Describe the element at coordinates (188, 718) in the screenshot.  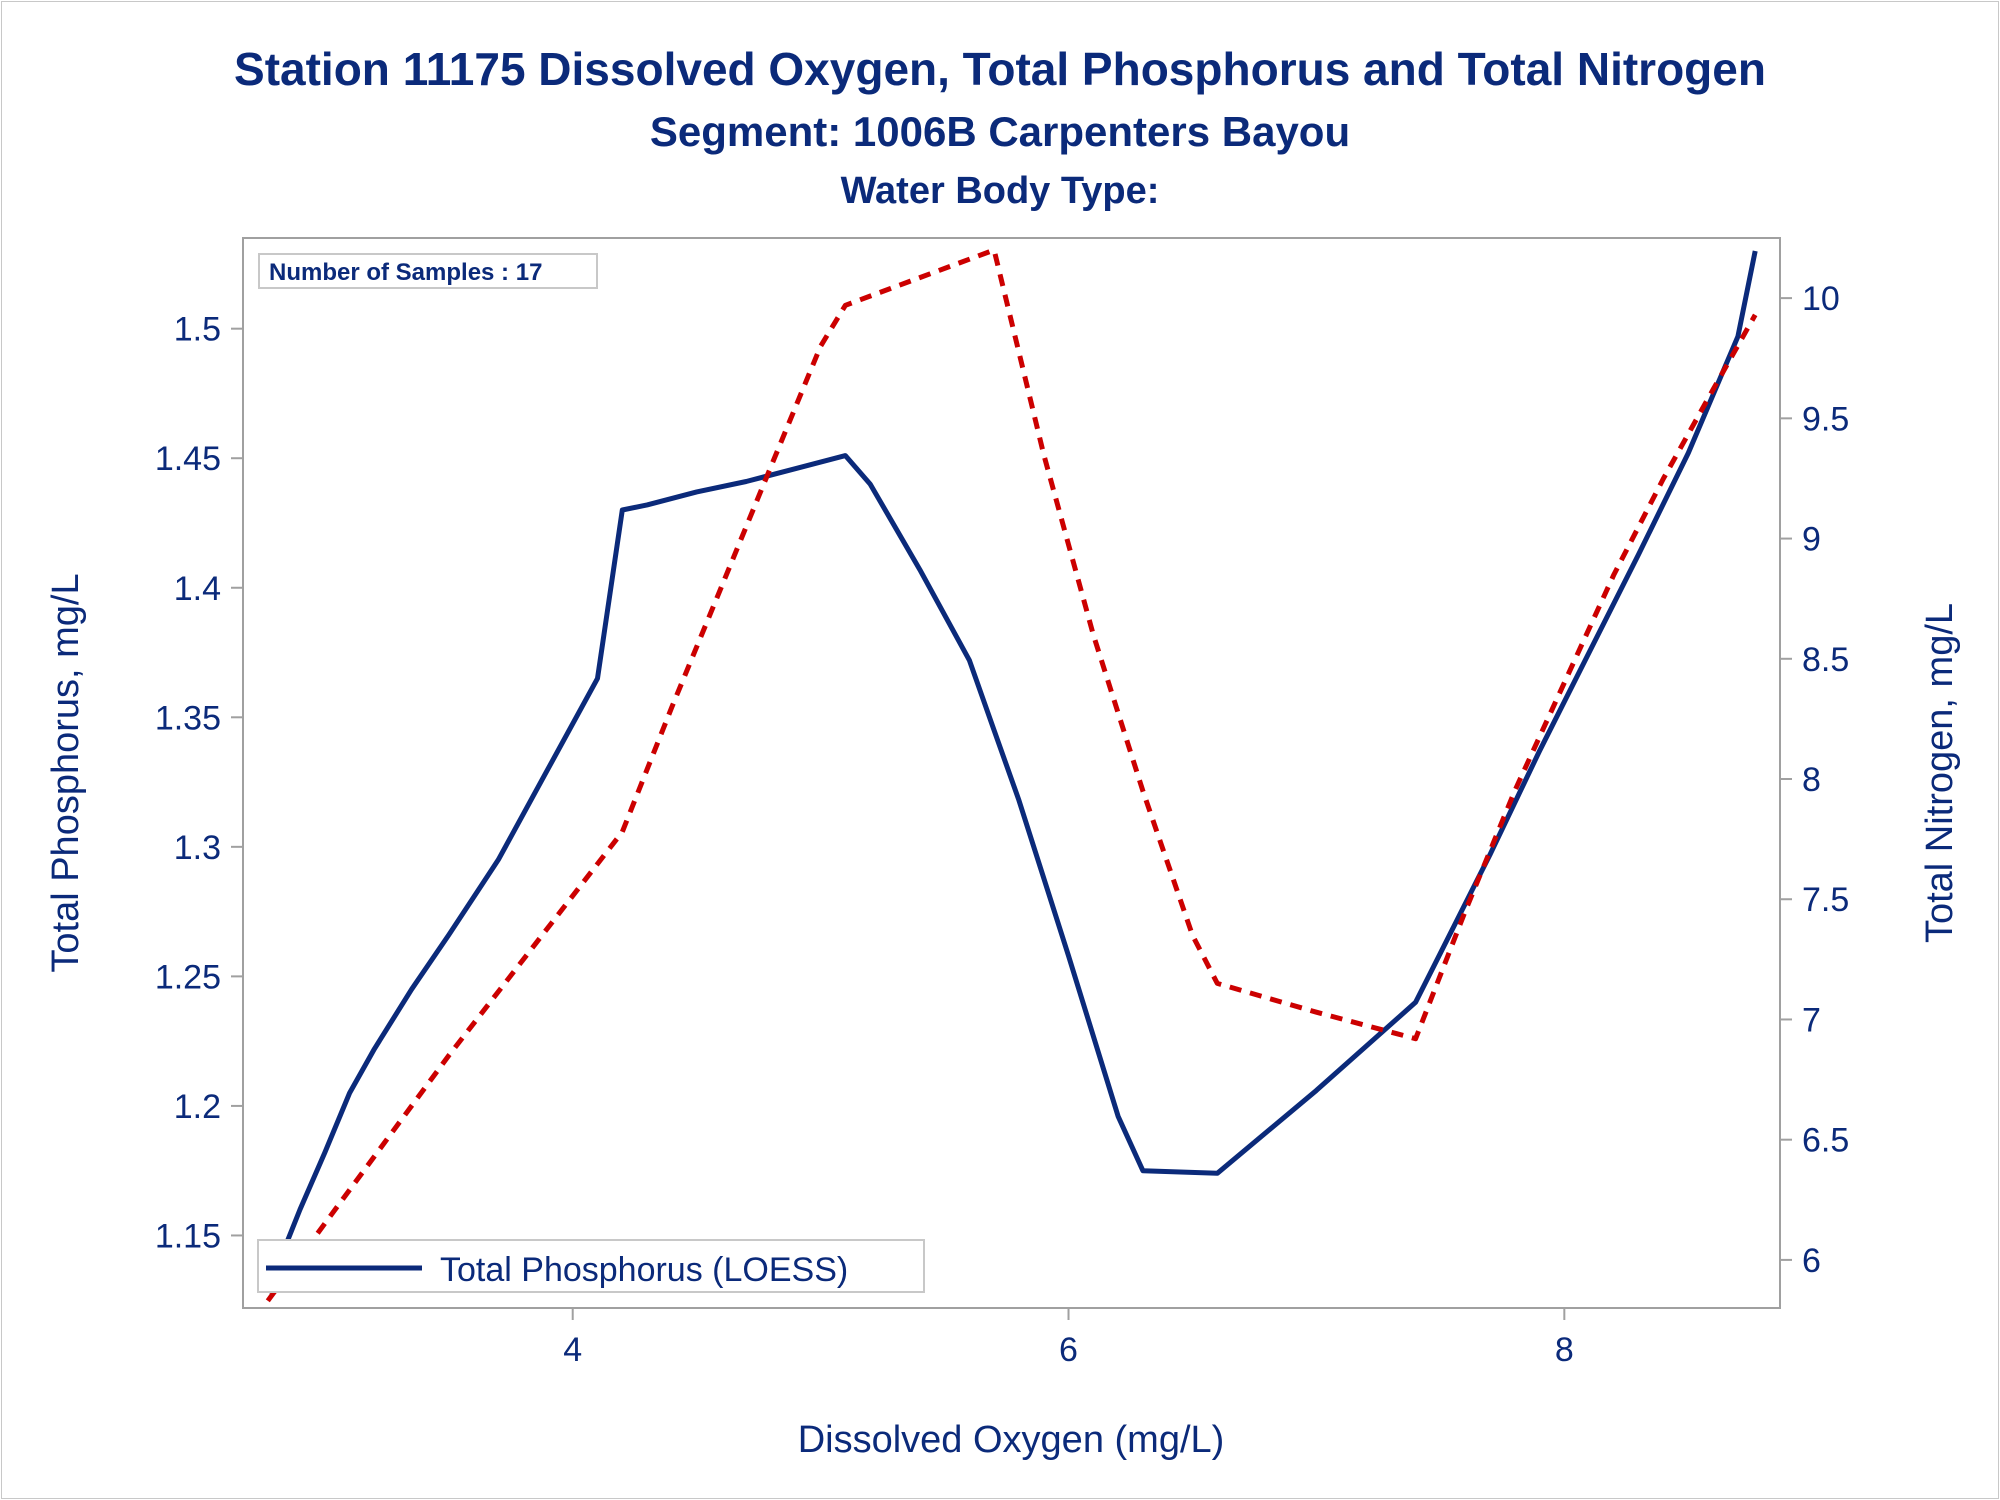
I see `y-tick-label: 1.35` at that location.